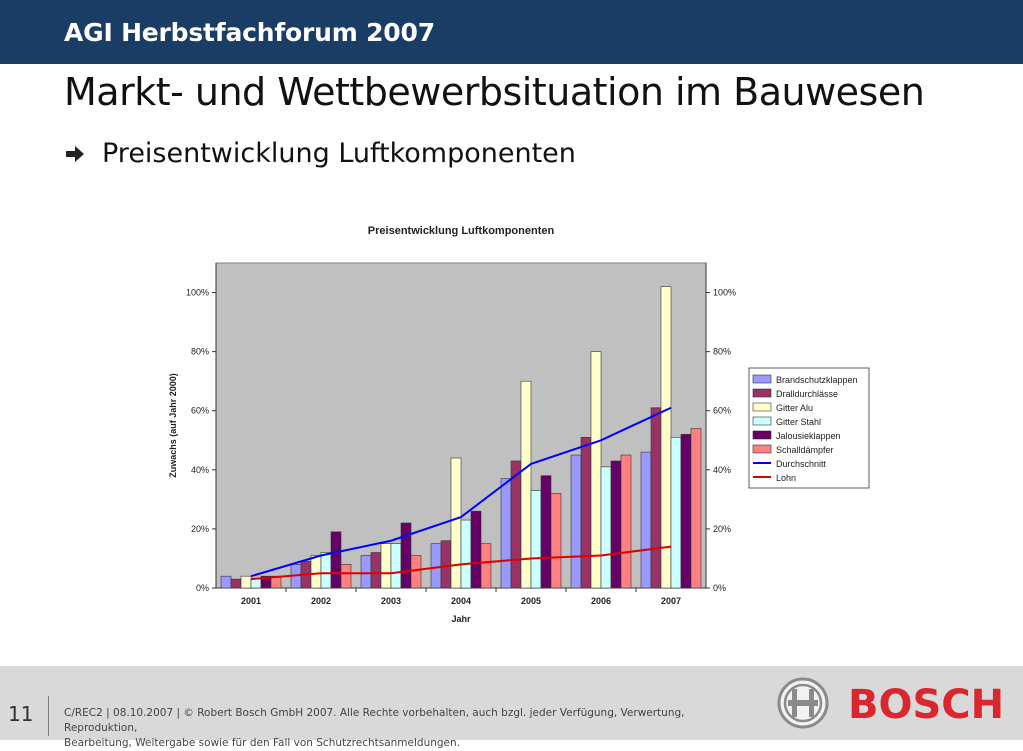  I want to click on header-bar: AGI Herbstfachforum 2007, so click(511, 32).